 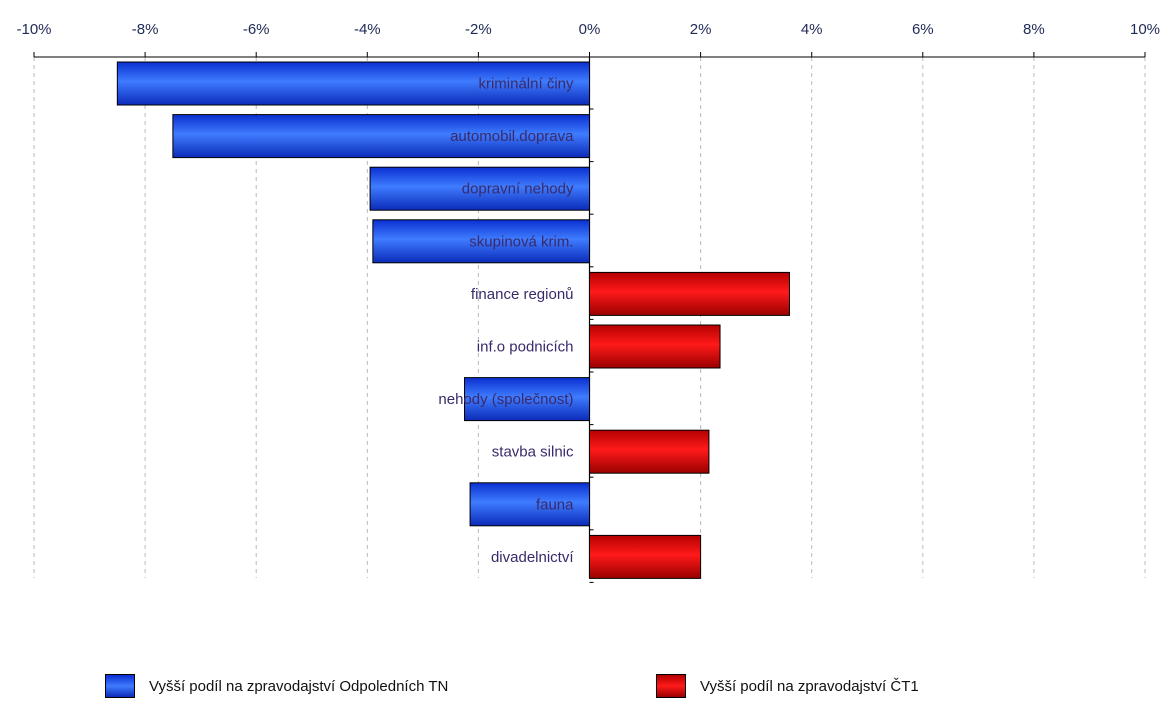 I want to click on legend-item-series-2: Vyšší podíl na zpravodajství ČT1, so click(x=787, y=686).